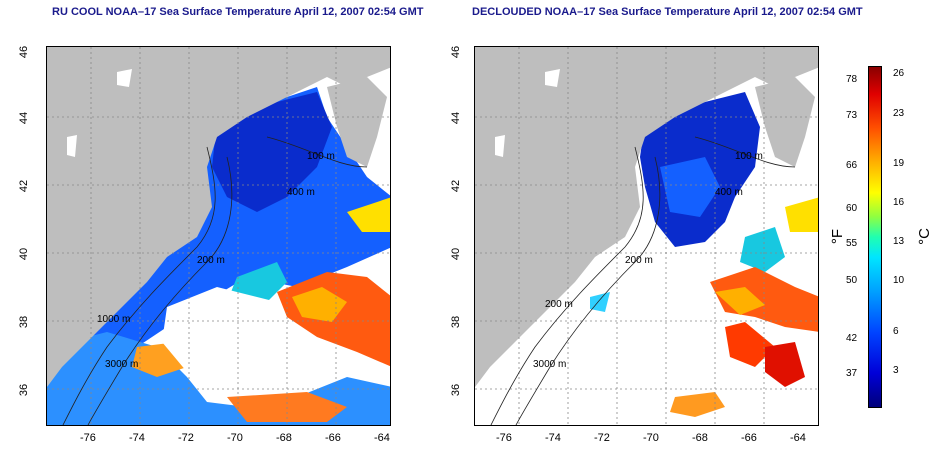  Describe the element at coordinates (284, 438) in the screenshot. I see `left-x-tick: -68` at that location.